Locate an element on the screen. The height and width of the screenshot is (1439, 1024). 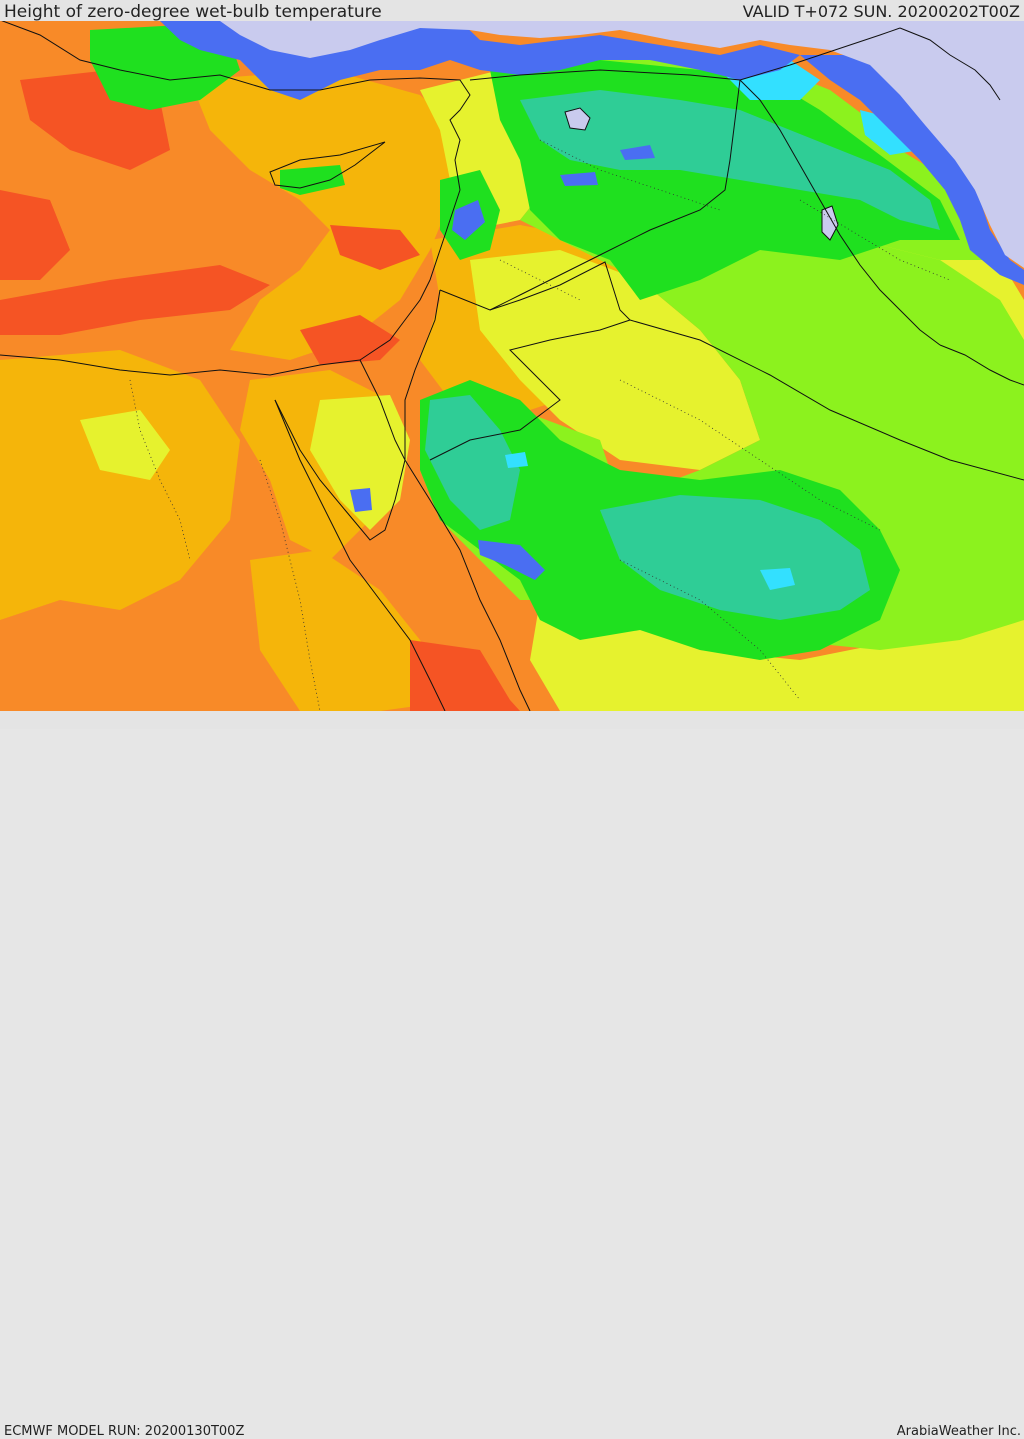
field-teal-west is located at coordinates (472, 462).